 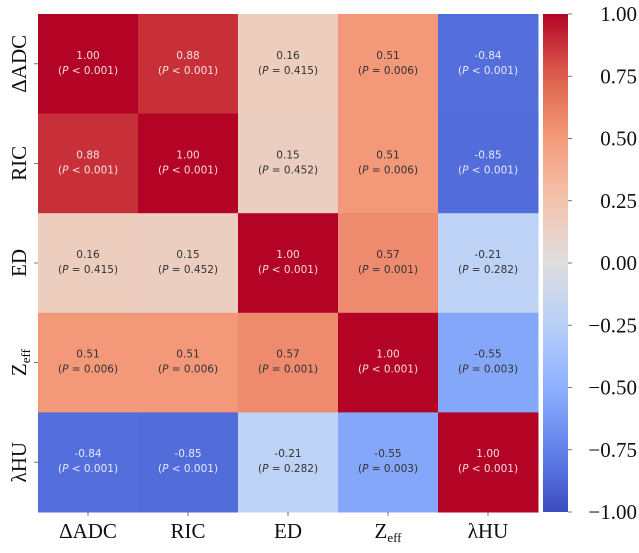 I want to click on x-tick-label: λHU, so click(x=488, y=531).